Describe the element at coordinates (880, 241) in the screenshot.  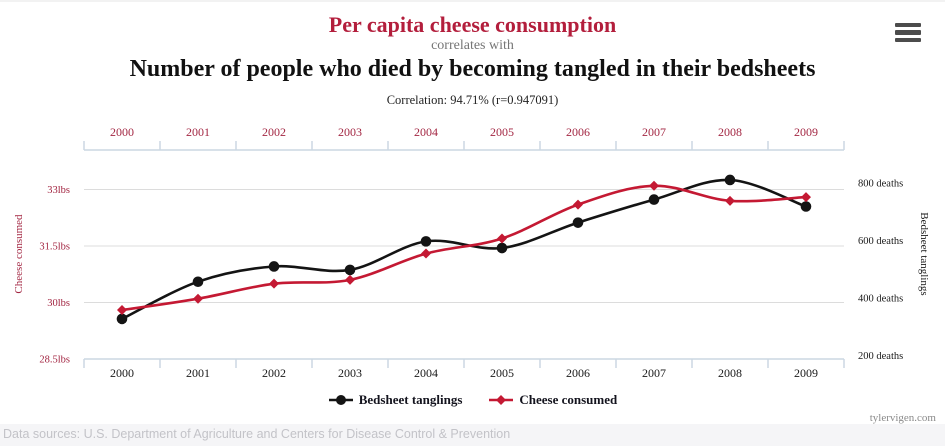
I see `y-right-tick-label: 600 deaths` at that location.